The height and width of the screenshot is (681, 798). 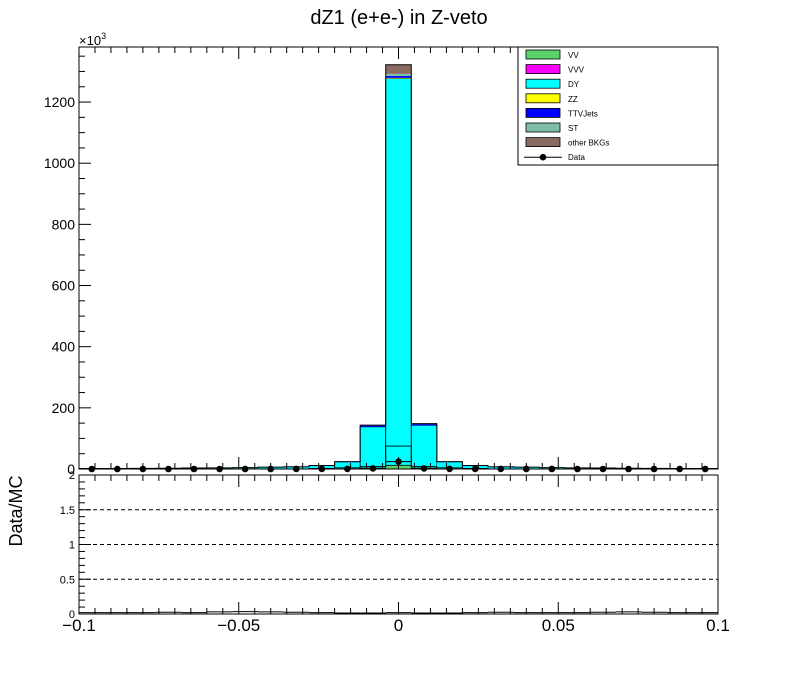 What do you see at coordinates (64, 347) in the screenshot?
I see `y-tick-label: 400` at bounding box center [64, 347].